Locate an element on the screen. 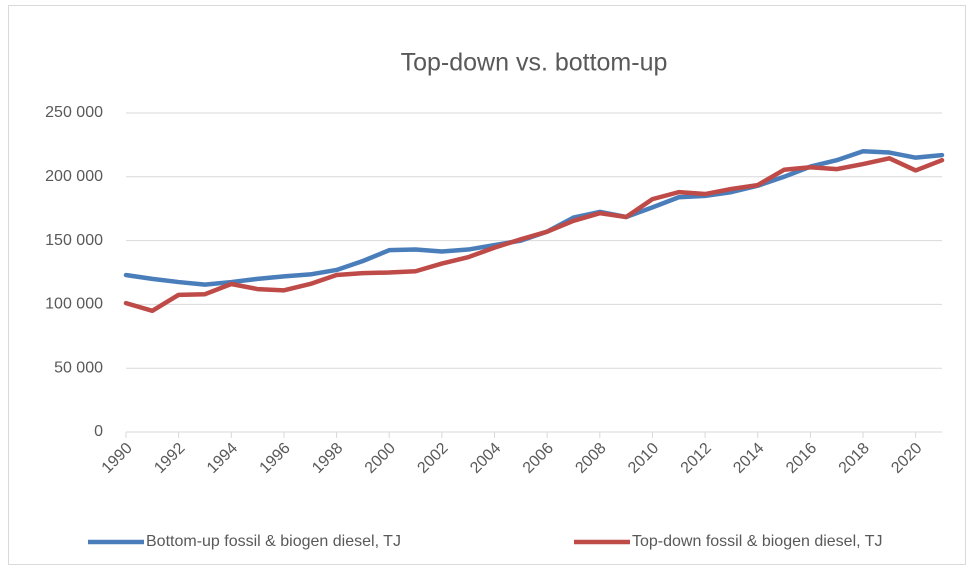 The height and width of the screenshot is (575, 976). chart-title: Top-down vs. bottom-up is located at coordinates (534, 63).